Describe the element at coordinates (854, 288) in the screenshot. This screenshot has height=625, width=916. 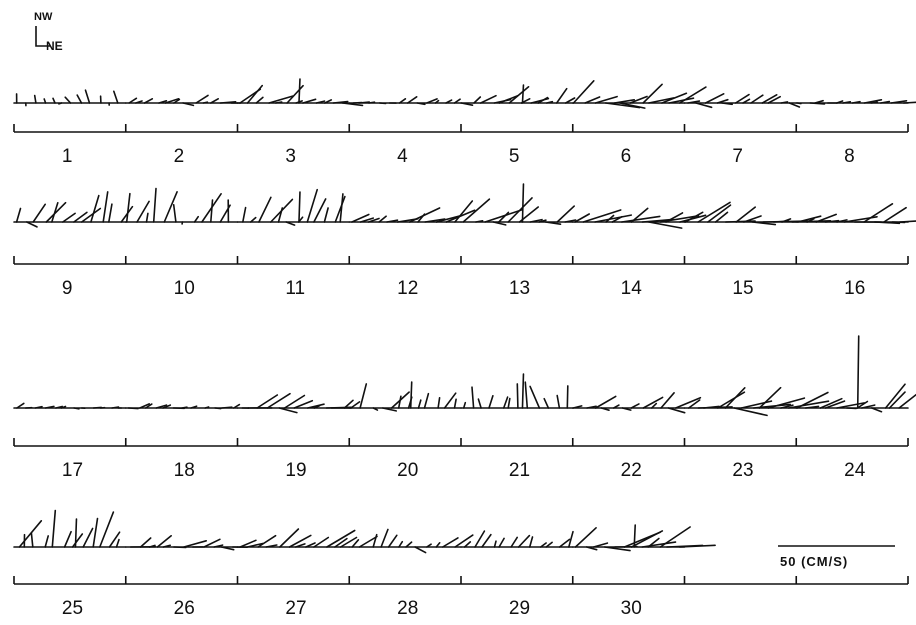
I see `day-label: 16` at that location.